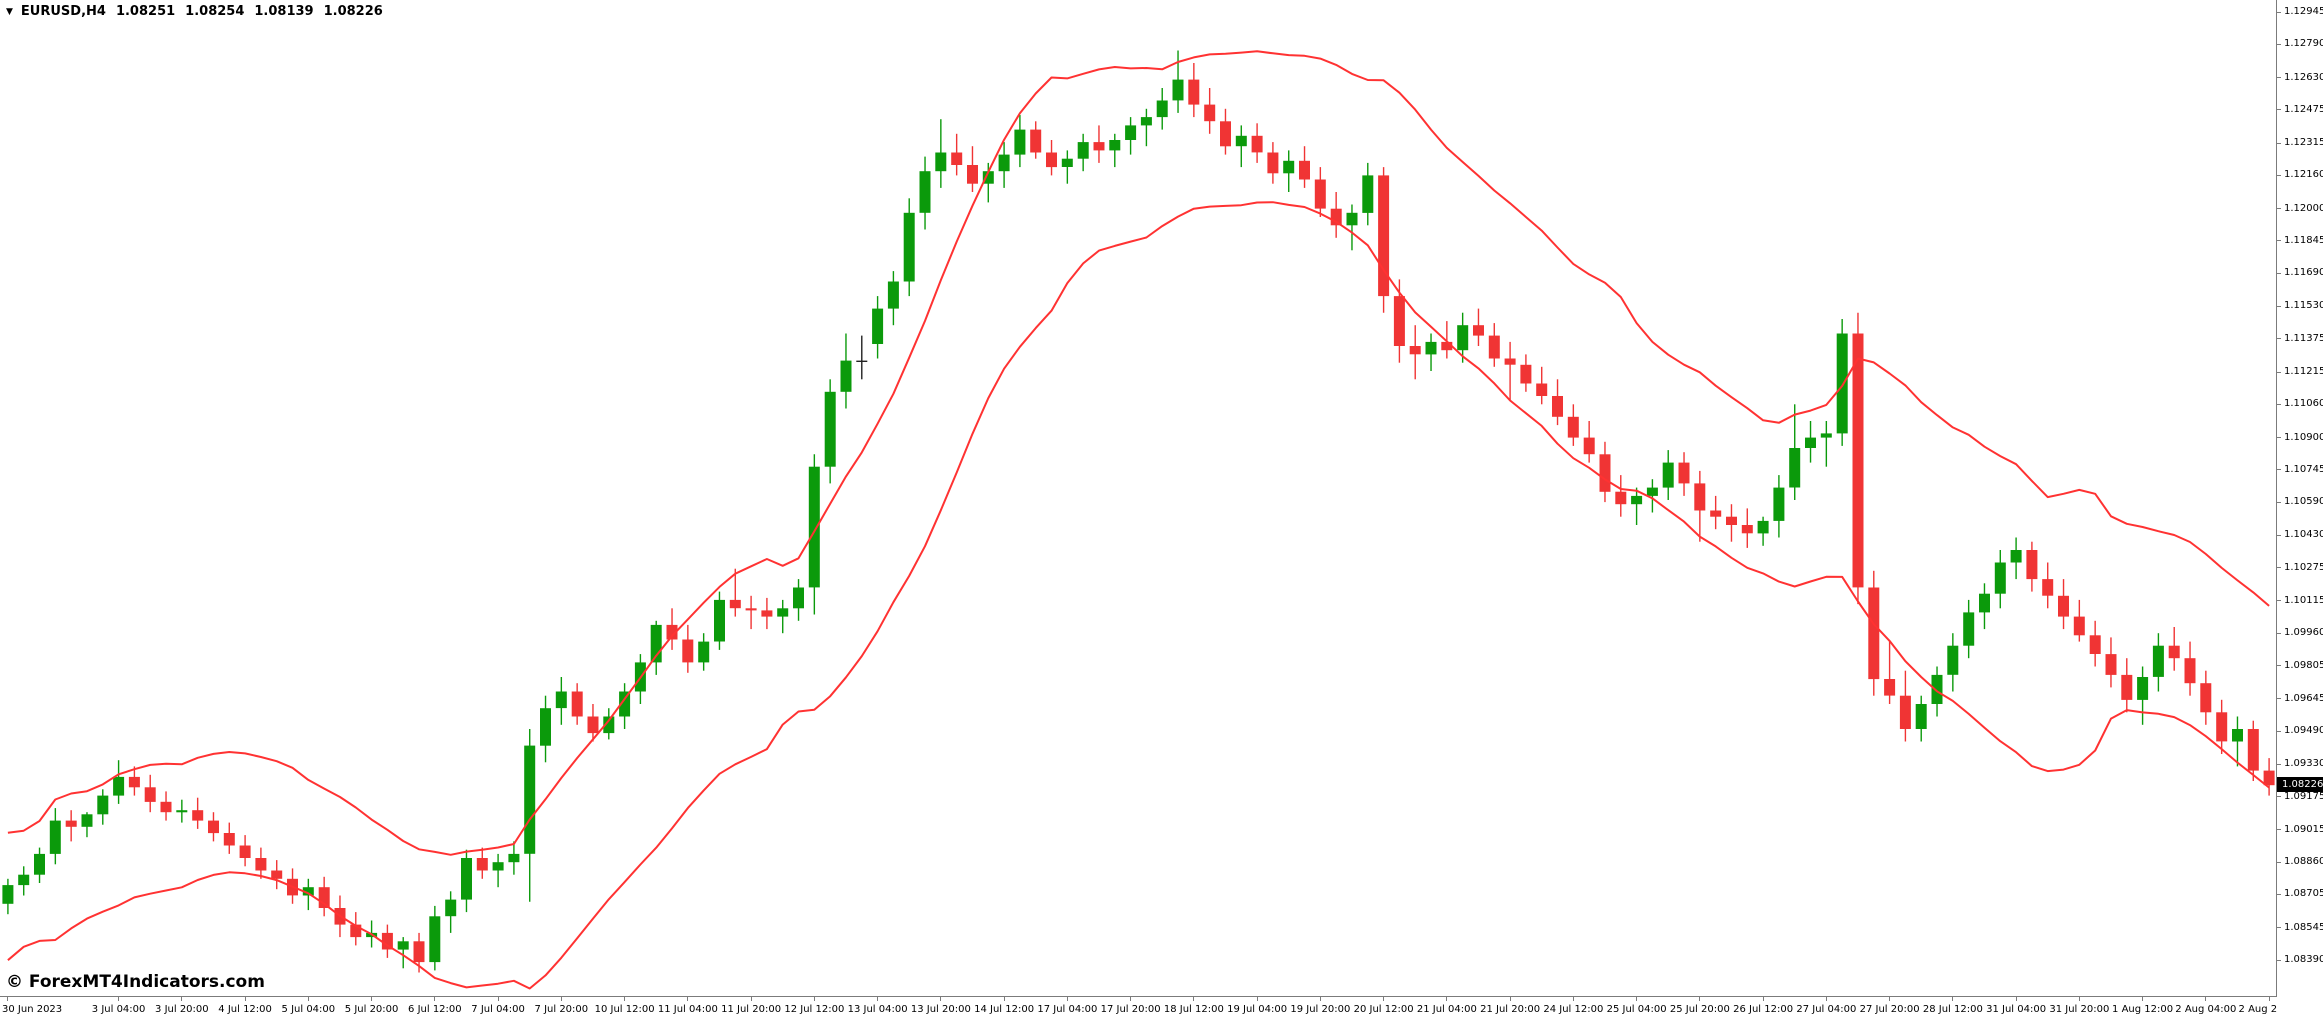  I want to click on time-label: 17 Jul 20:00, so click(1130, 1009).